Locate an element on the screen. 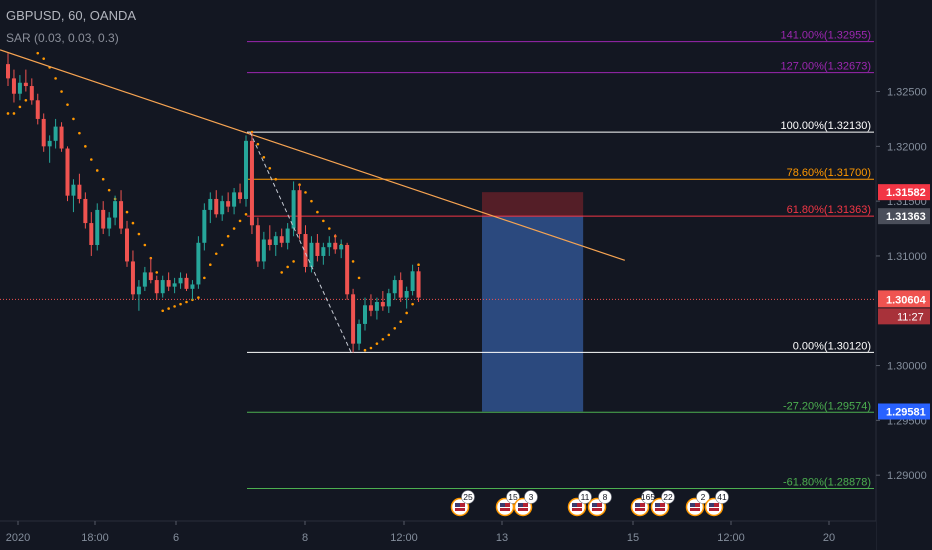 Image resolution: width=932 pixels, height=550 pixels. price-label-box: 1.31363 is located at coordinates (904, 216).